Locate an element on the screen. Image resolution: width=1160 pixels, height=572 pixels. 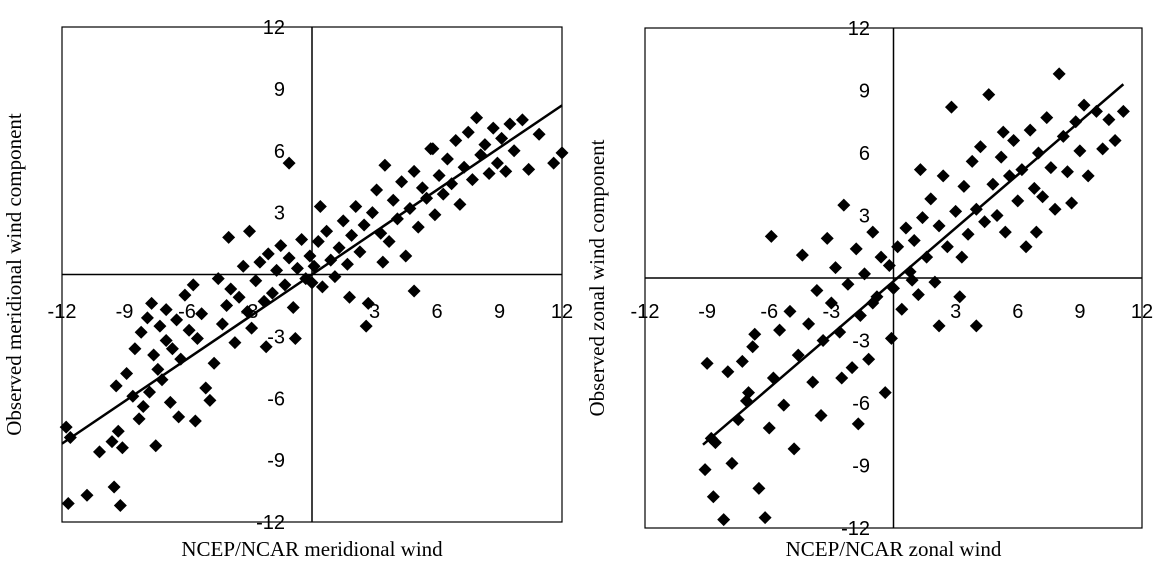
y-tick-label: -12 is located at coordinates (270, 523).